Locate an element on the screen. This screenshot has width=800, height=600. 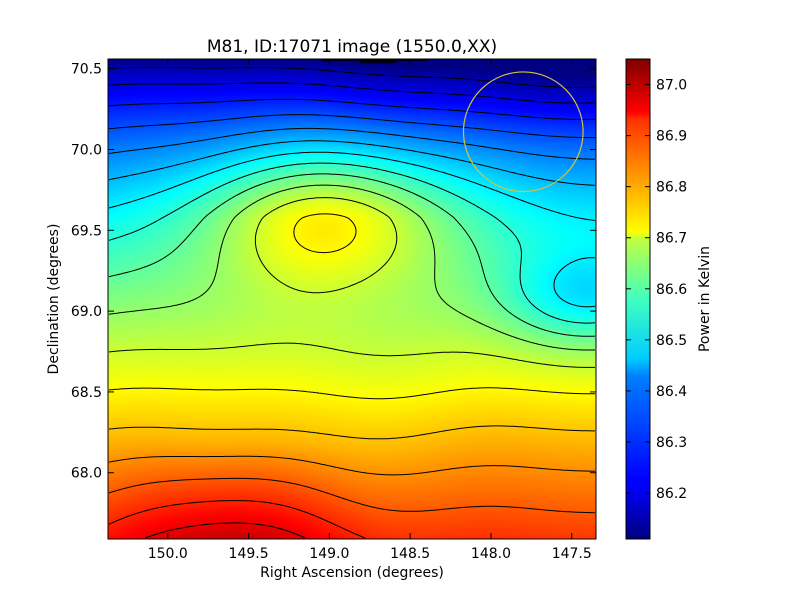
y-tick-label: 69.5 is located at coordinates (86, 231).